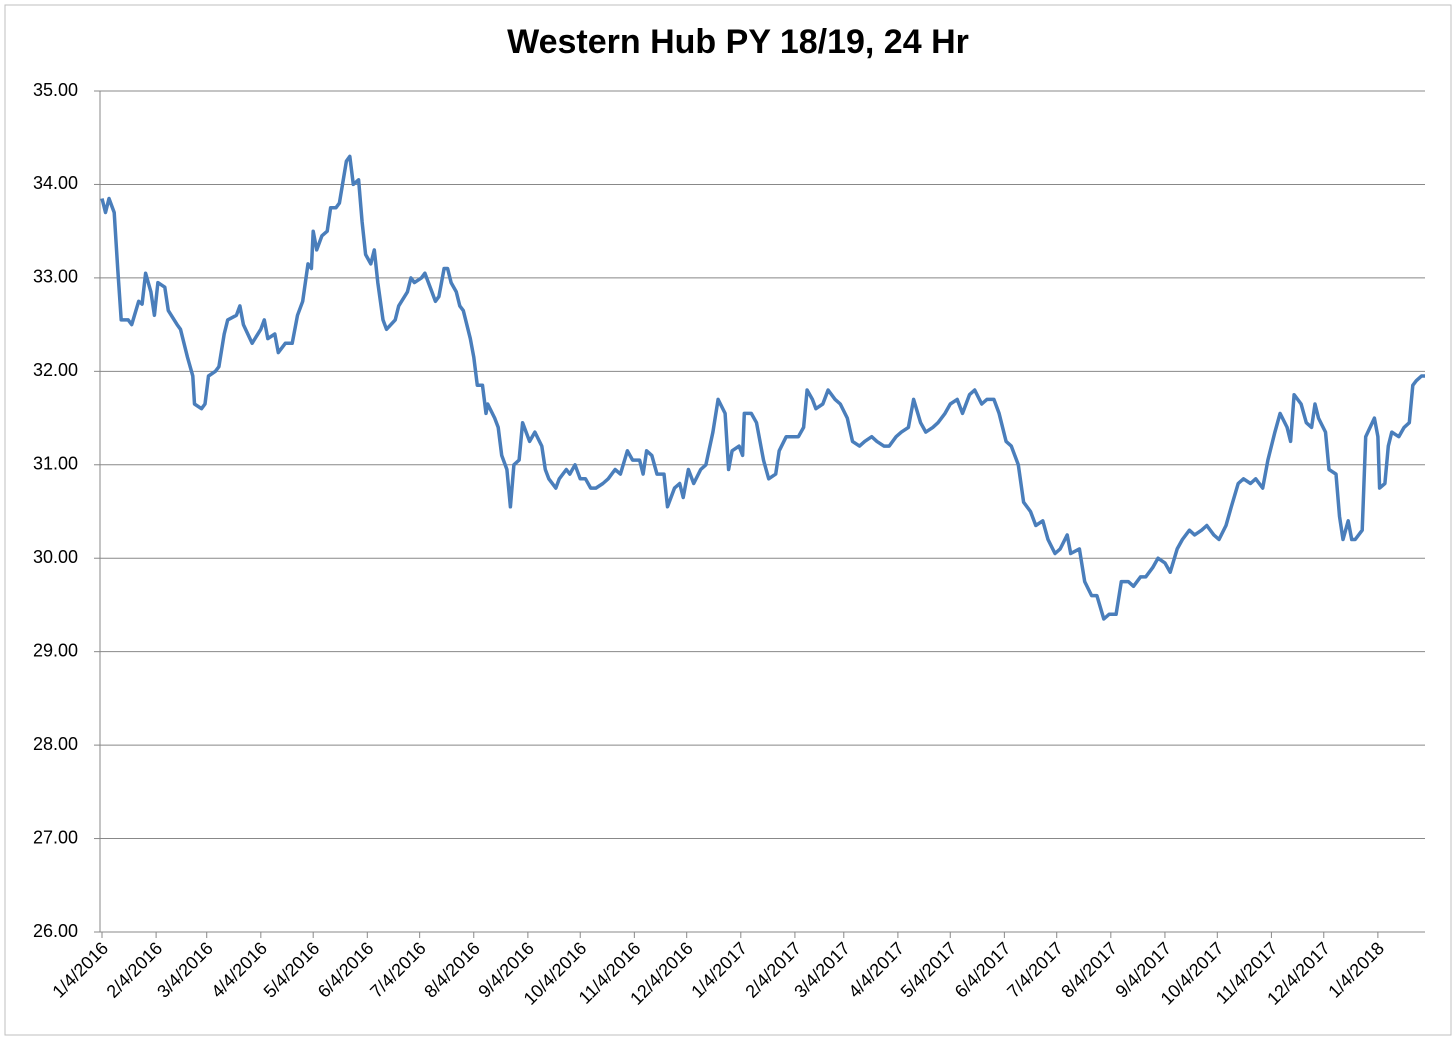  Describe the element at coordinates (55, 464) in the screenshot. I see `y-tick-label: 31.00` at that location.